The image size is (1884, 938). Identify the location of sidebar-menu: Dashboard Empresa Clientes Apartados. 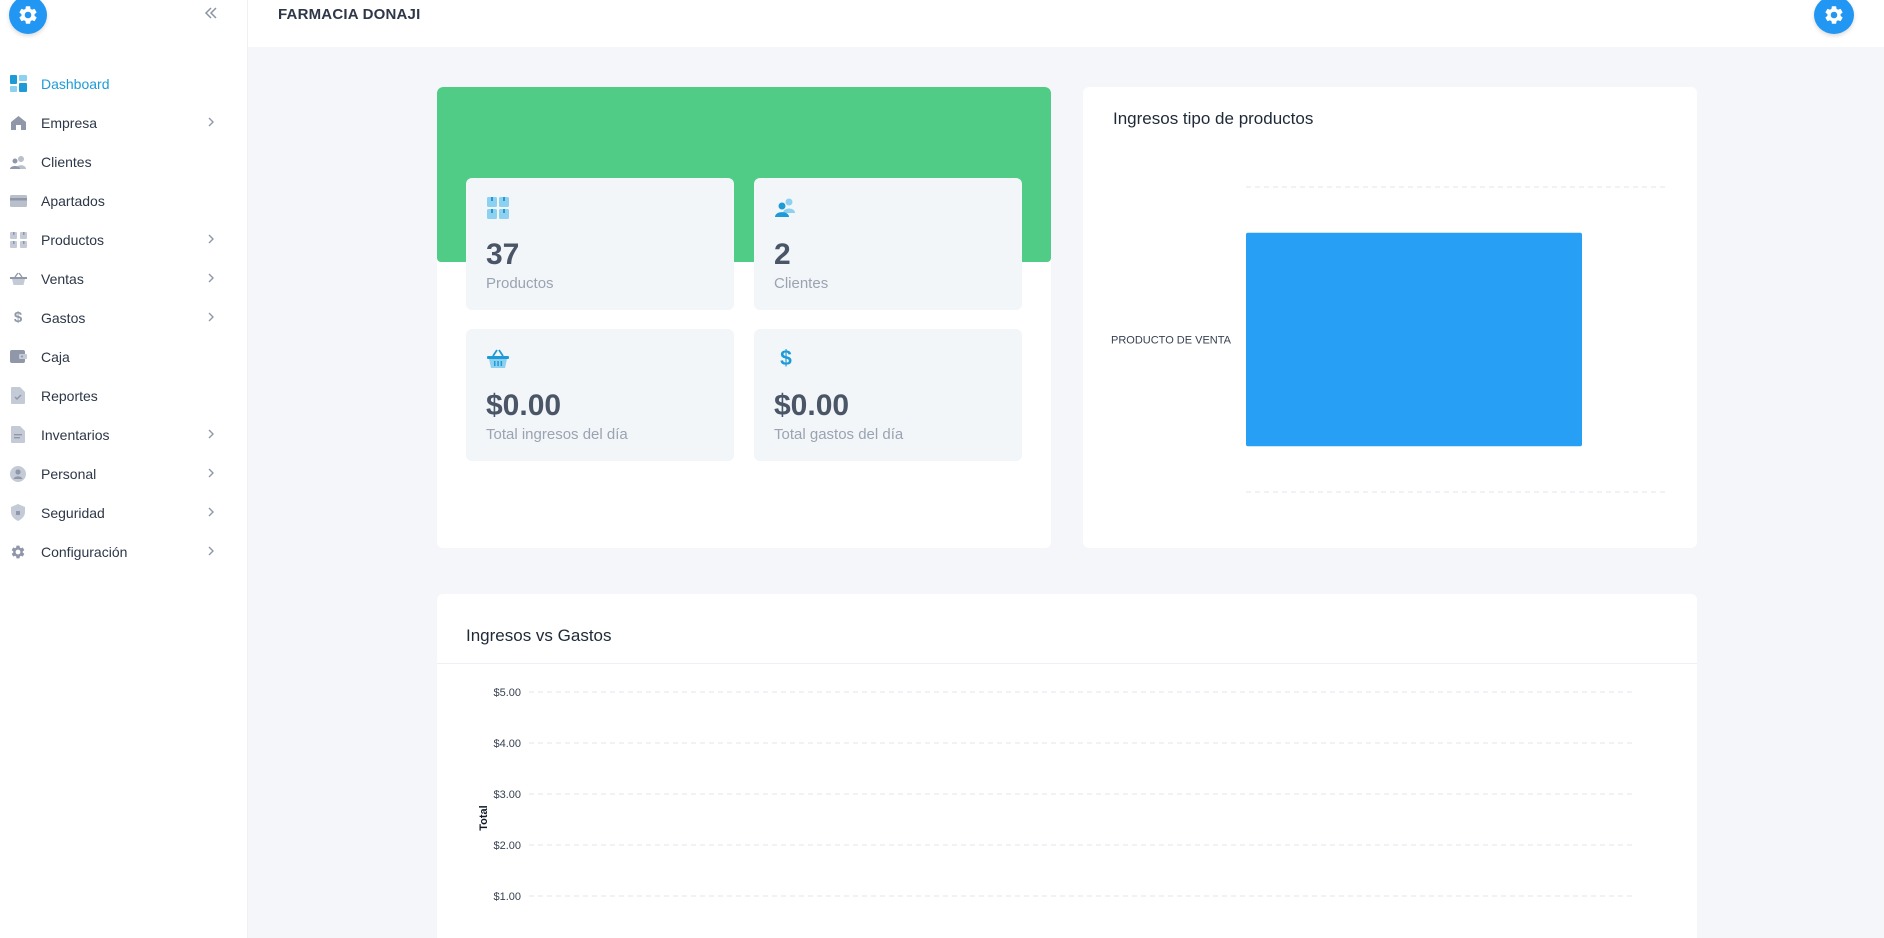
(124, 317).